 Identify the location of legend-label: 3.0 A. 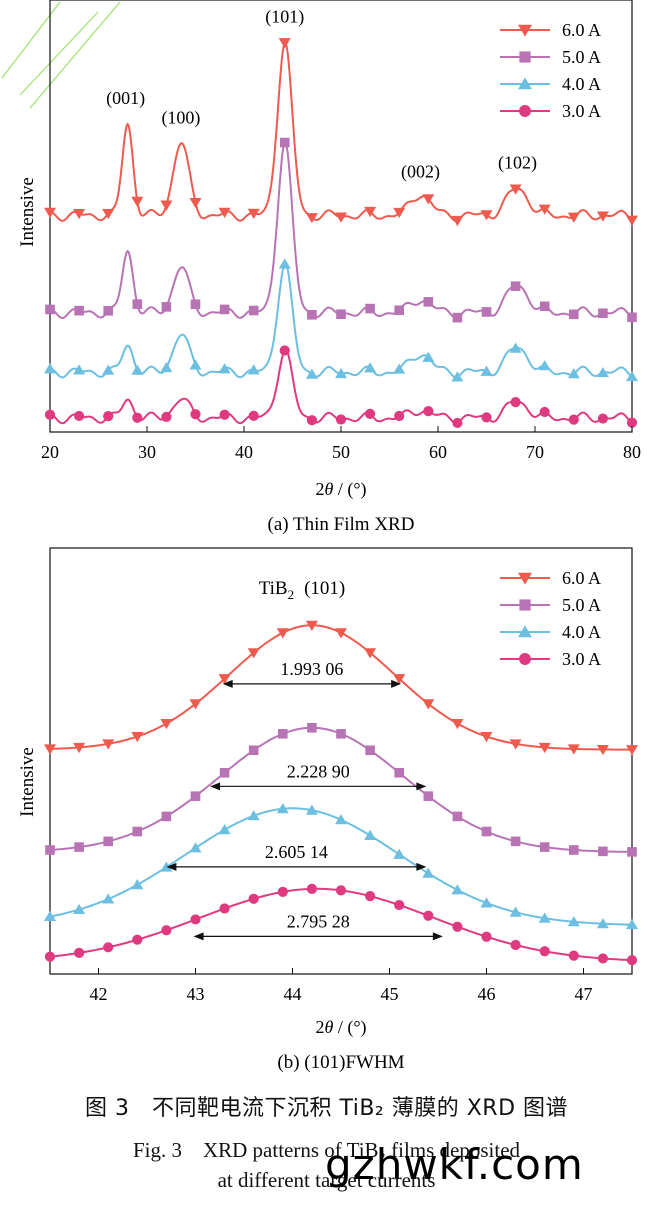
(581, 659).